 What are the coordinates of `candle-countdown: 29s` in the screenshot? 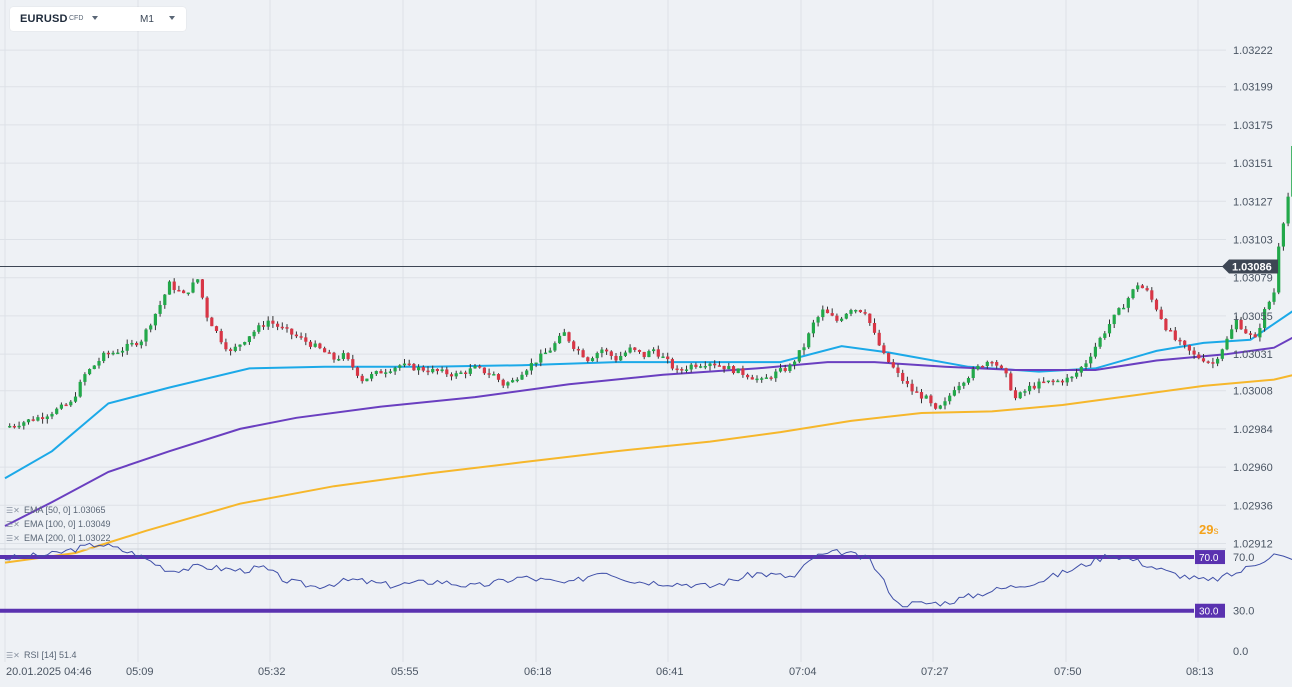 It's located at (1209, 529).